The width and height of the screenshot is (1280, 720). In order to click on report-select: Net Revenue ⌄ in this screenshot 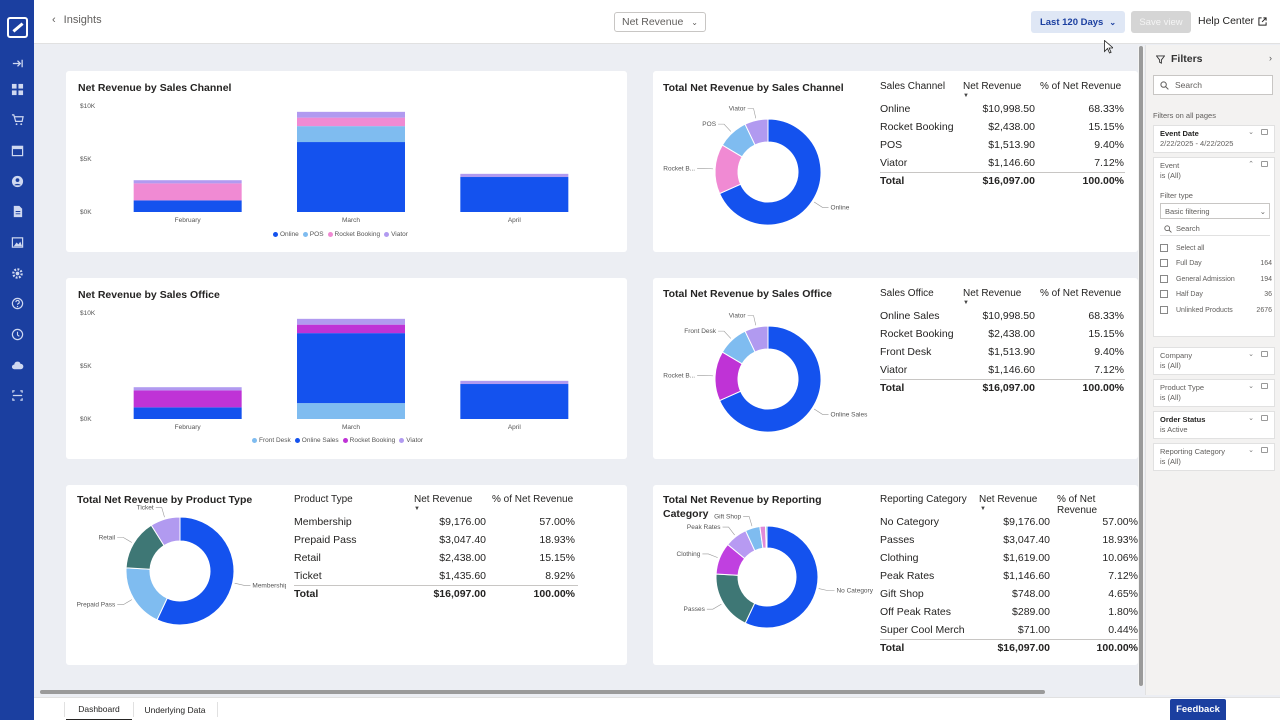, I will do `click(660, 22)`.